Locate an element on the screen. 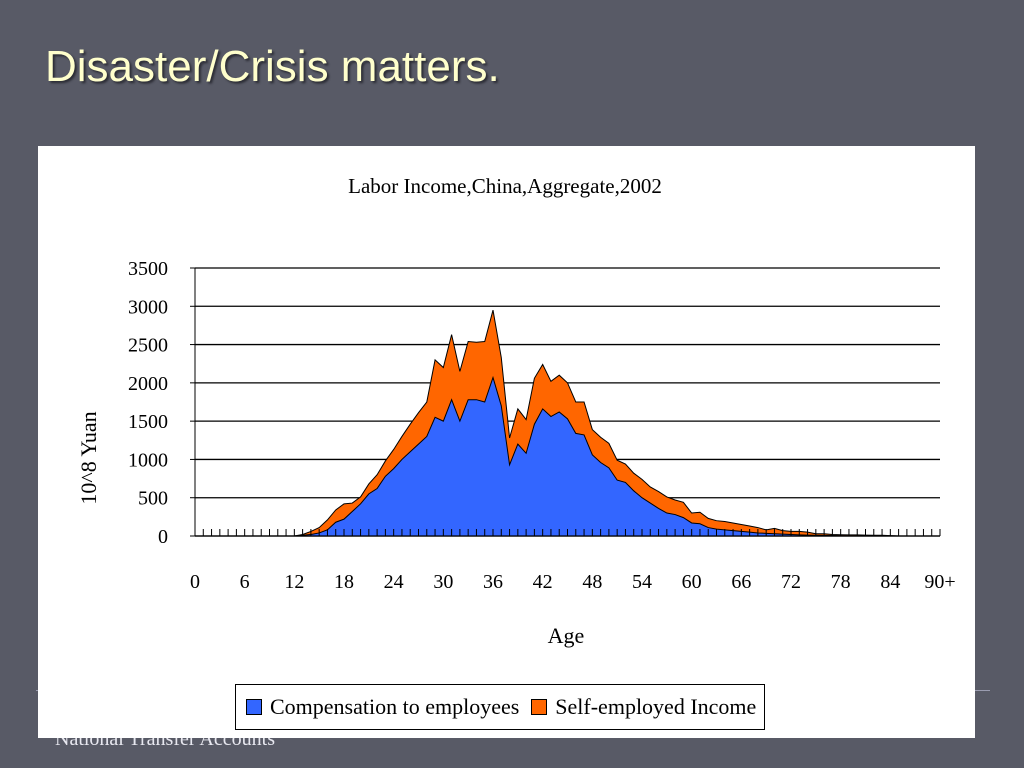  y-tick-label: 1000 is located at coordinates (148, 460).